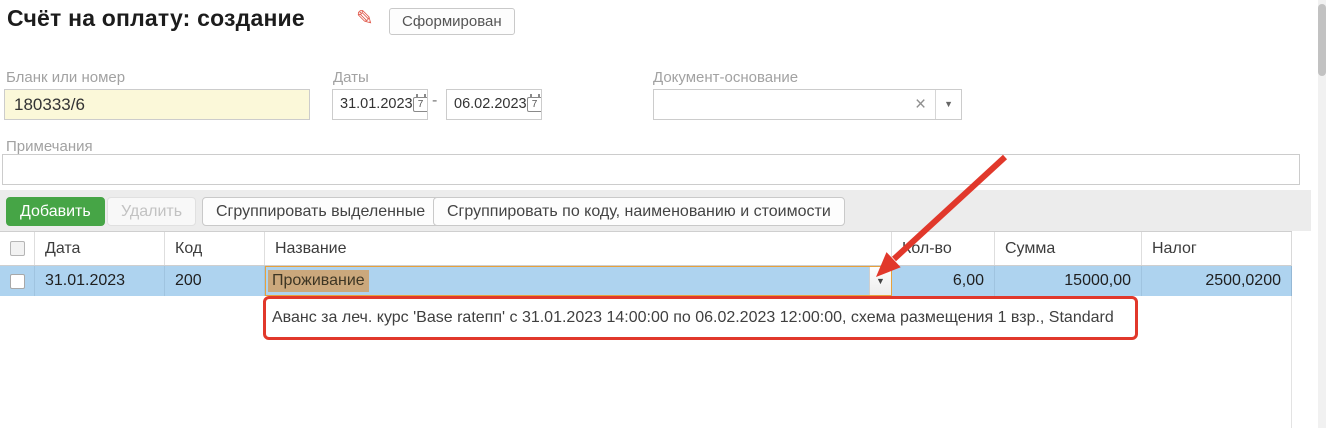 This screenshot has width=1326, height=428. What do you see at coordinates (1068, 248) in the screenshot?
I see `column-header-sum: Сумма` at bounding box center [1068, 248].